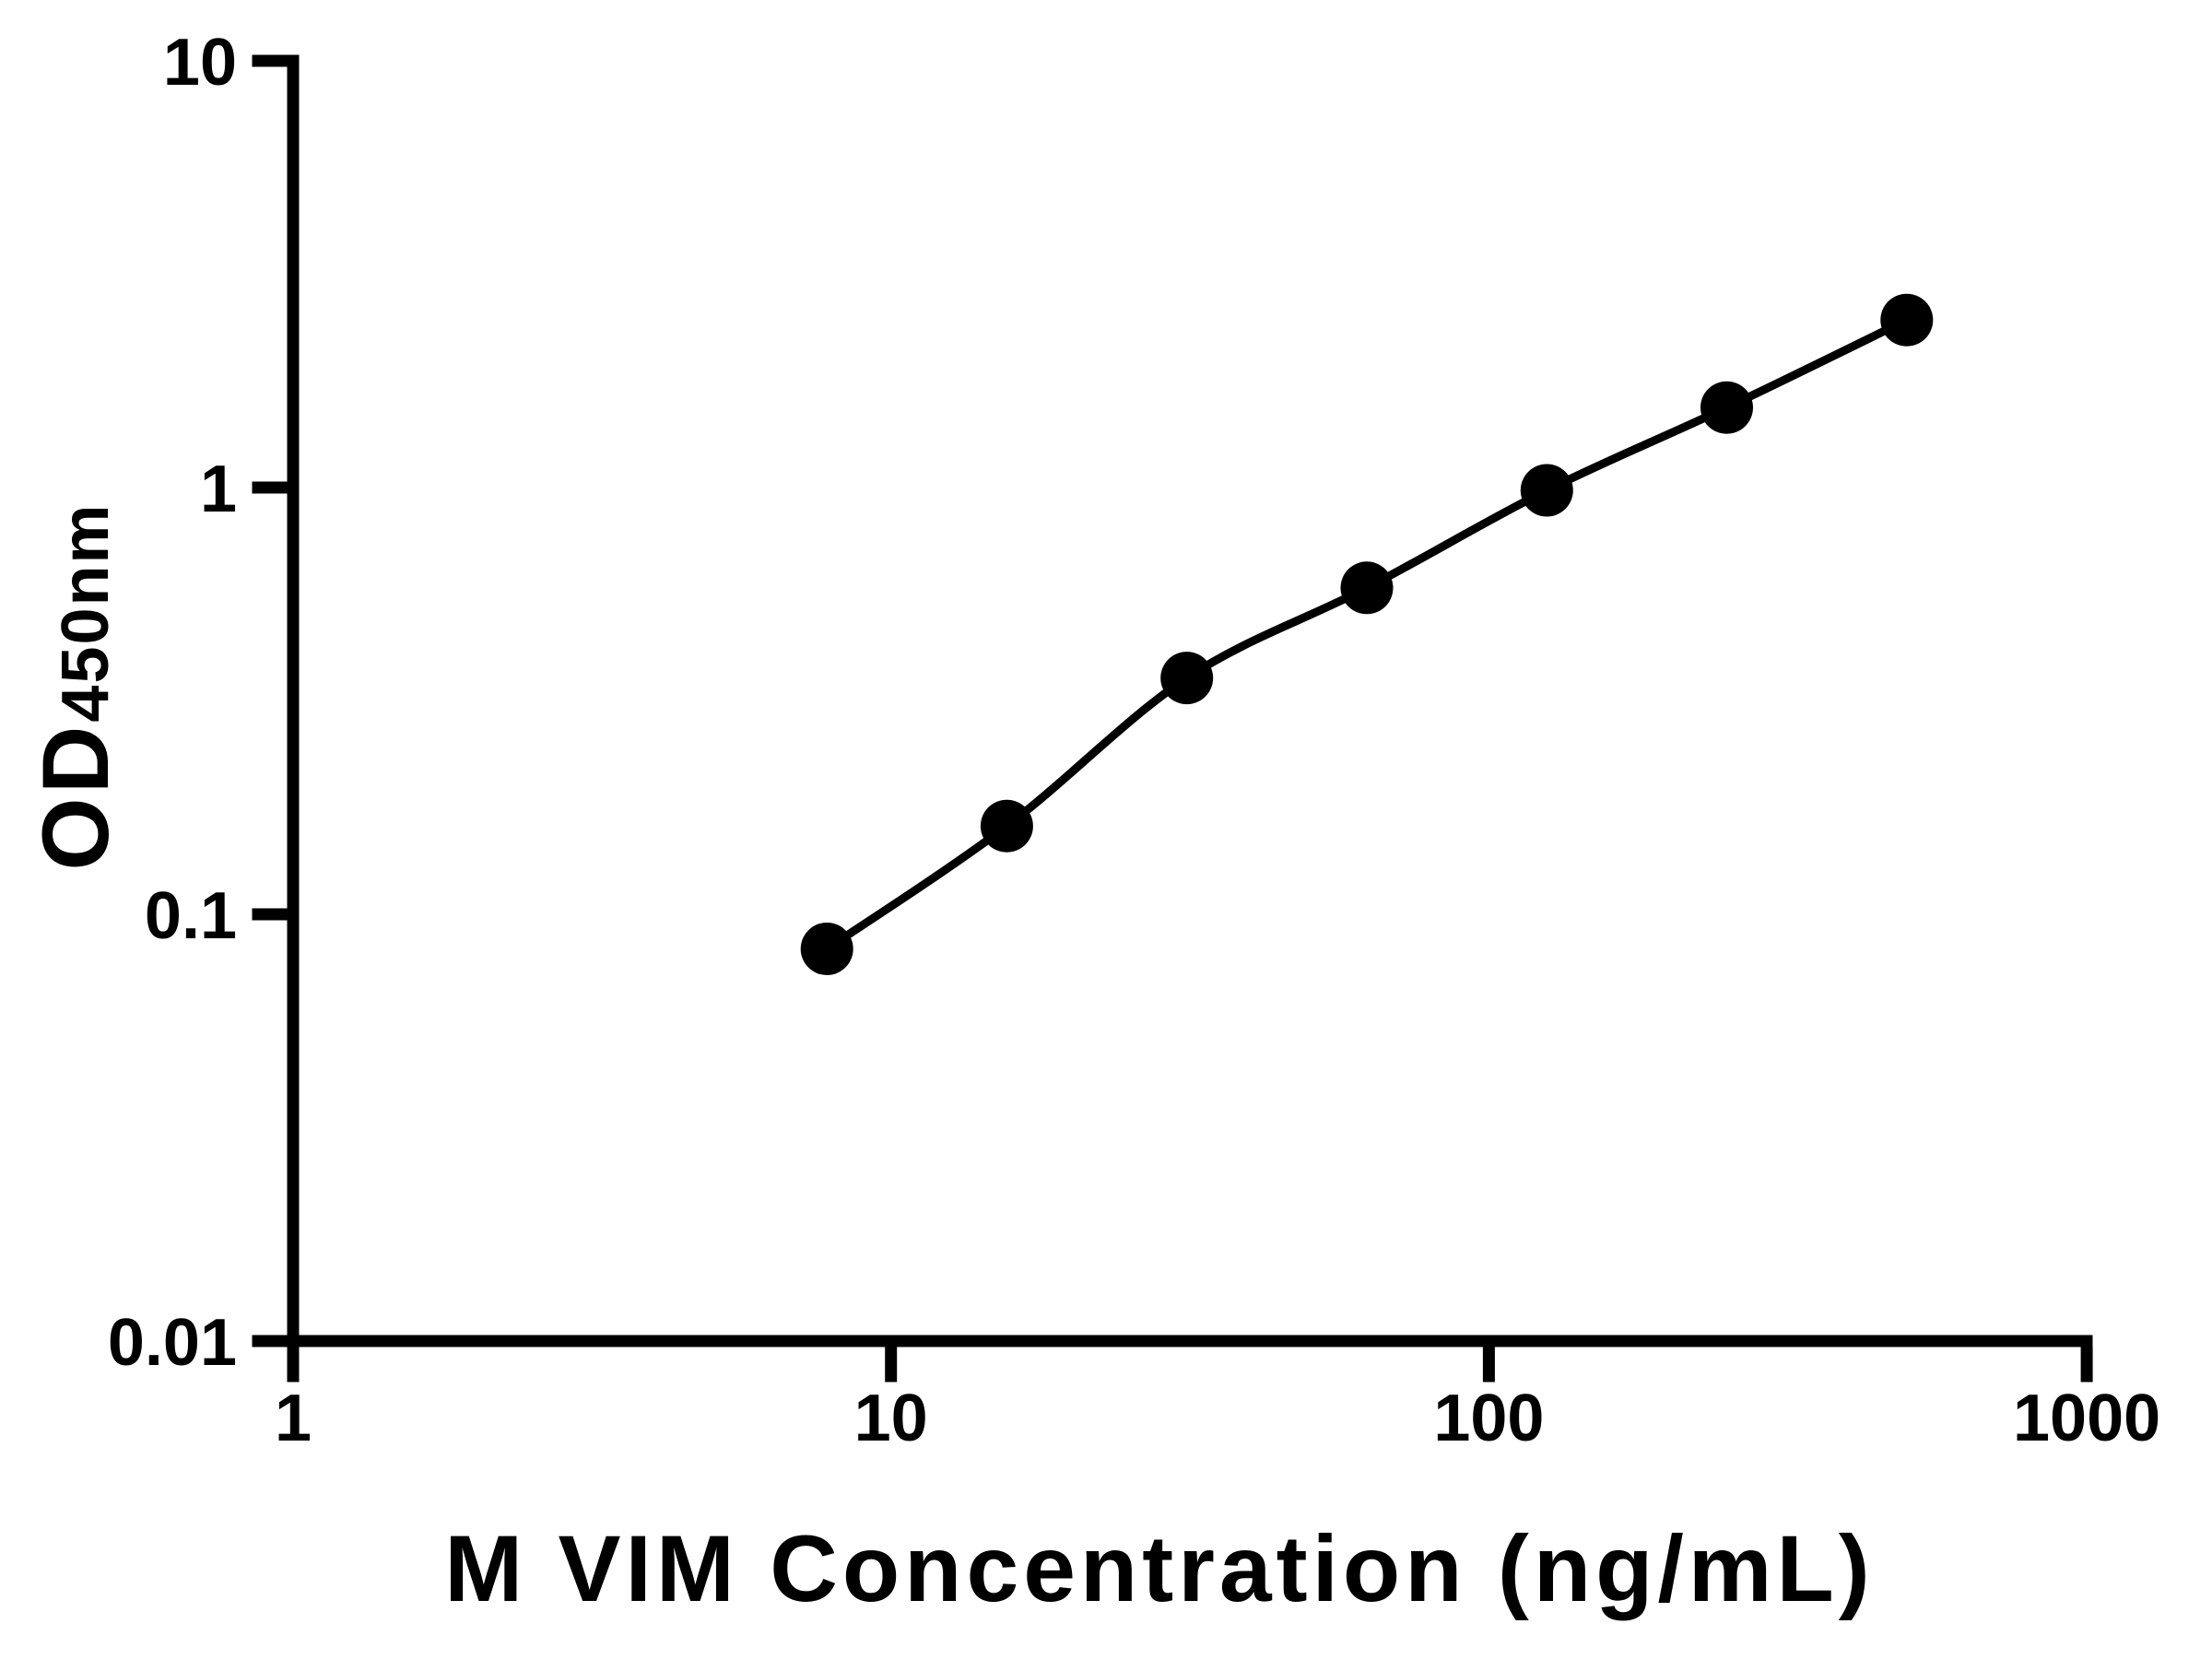  What do you see at coordinates (1159, 1568) in the screenshot?
I see `x-axis-title: M VIM Concentration (ng/mL)` at bounding box center [1159, 1568].